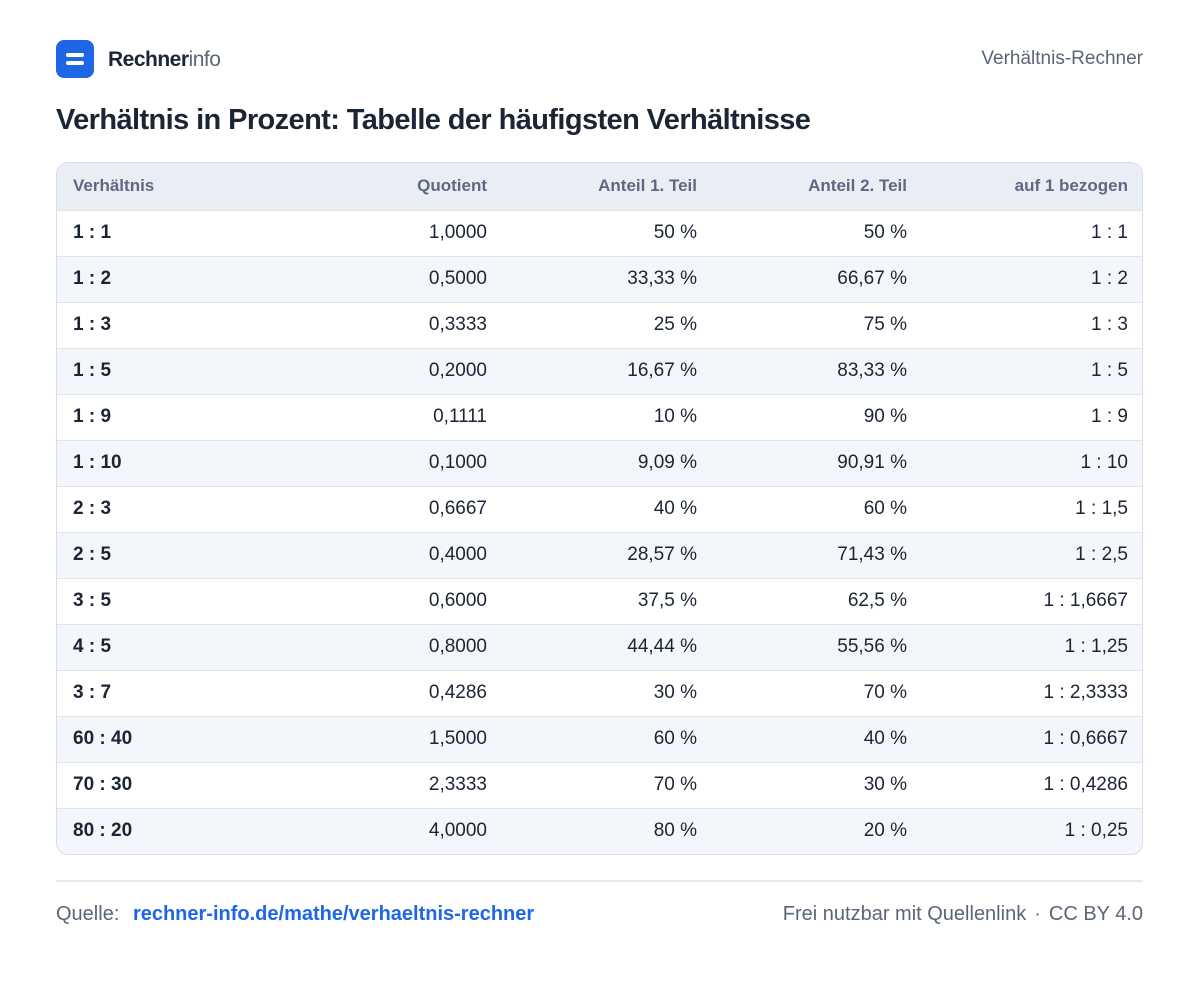 The width and height of the screenshot is (1200, 1000). I want to click on cell-normalized: 1 : 3, so click(1109, 324).